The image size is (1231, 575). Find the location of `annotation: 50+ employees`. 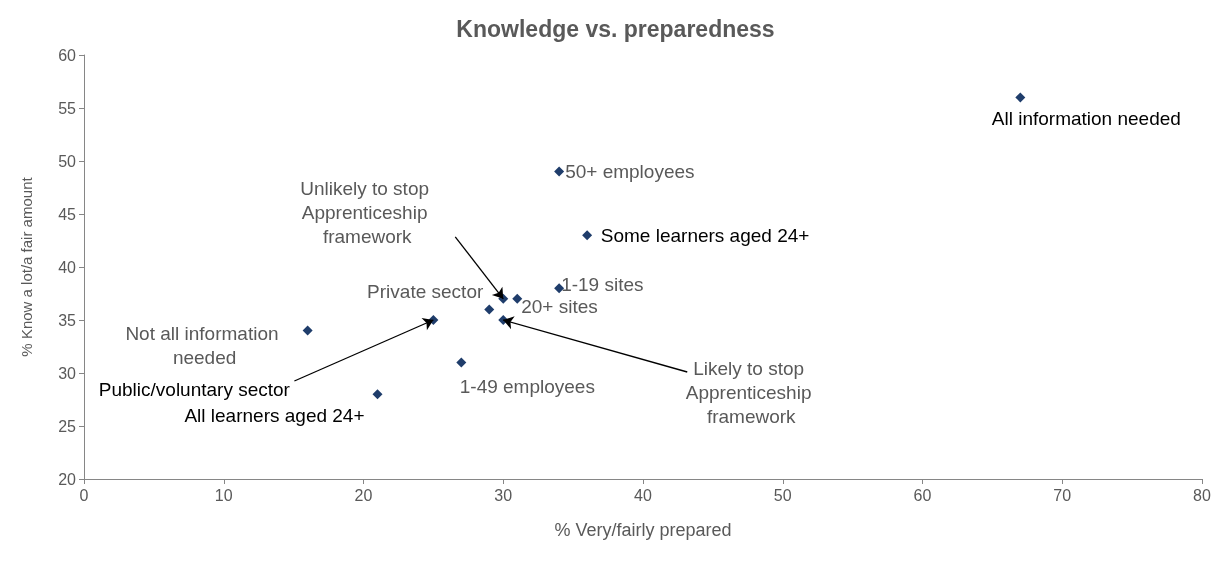

annotation: 50+ employees is located at coordinates (630, 172).